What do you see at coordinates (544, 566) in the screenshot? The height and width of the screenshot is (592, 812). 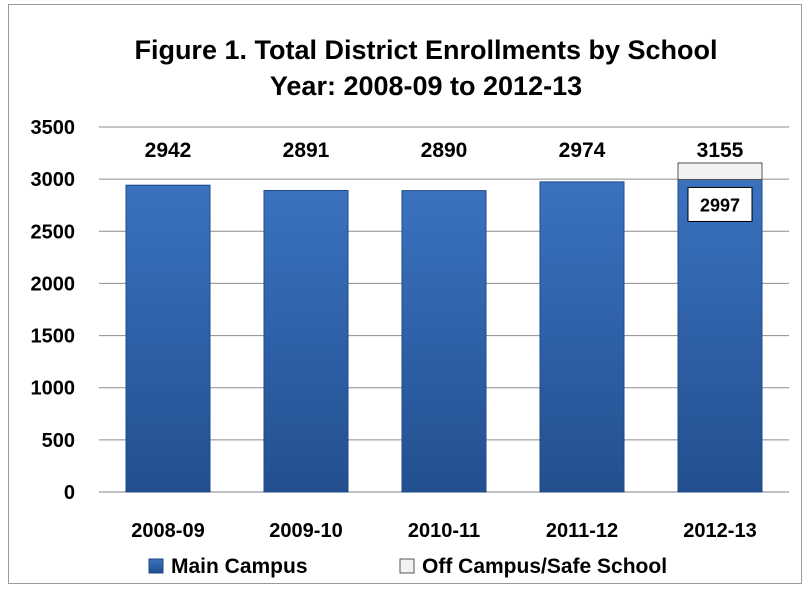 I see `legend-label-off-campus: Off Campus/Safe School` at bounding box center [544, 566].